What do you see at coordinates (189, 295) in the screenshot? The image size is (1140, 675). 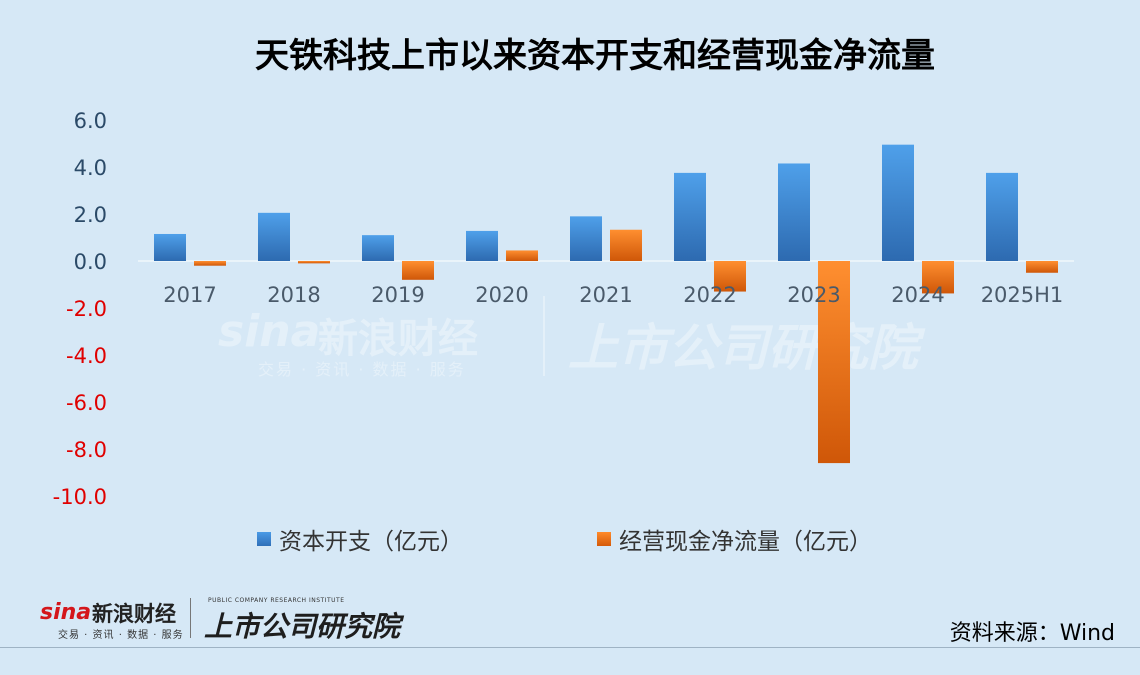 I see `x-tick-label: 2017` at bounding box center [189, 295].